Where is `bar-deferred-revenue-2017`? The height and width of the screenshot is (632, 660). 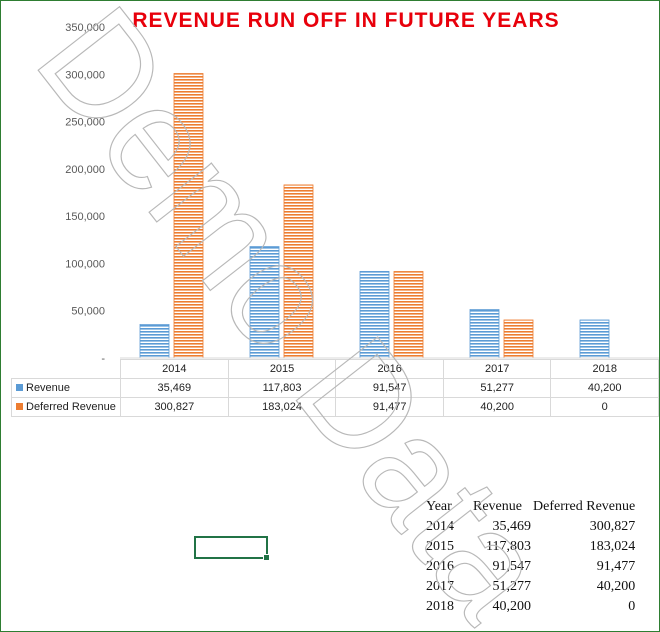
bar-deferred-revenue-2017 is located at coordinates (518, 339).